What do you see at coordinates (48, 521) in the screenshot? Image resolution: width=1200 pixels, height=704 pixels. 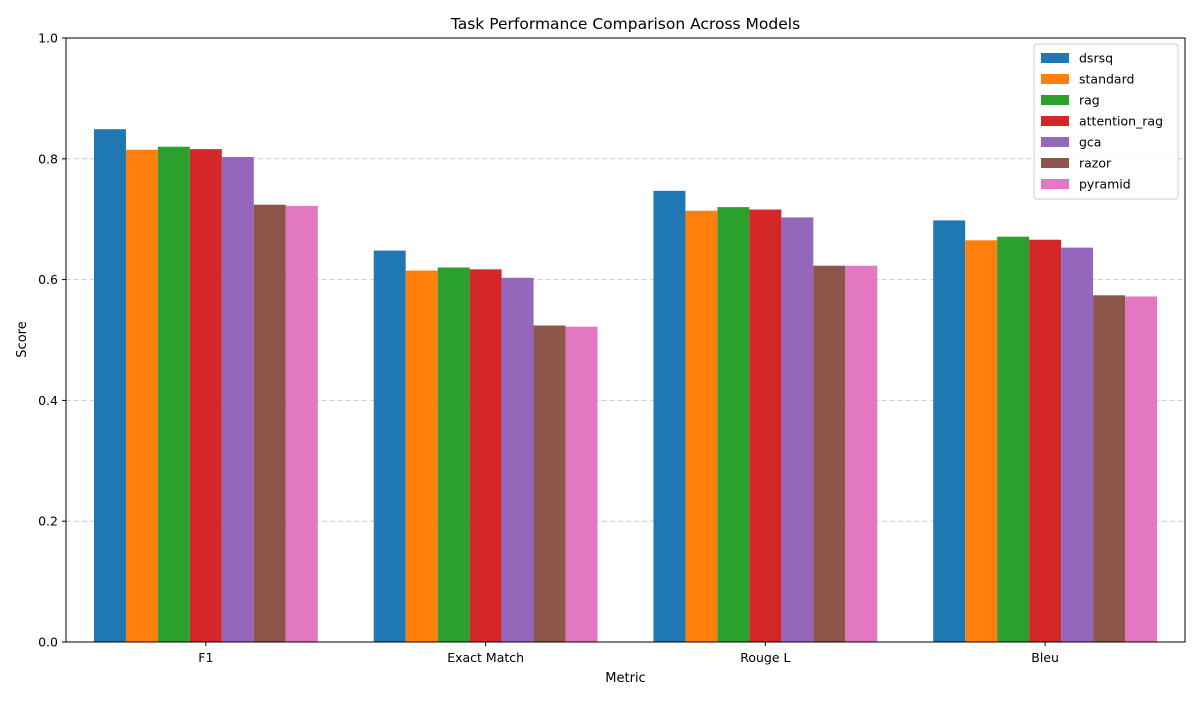 I see `y-tick-label: 0.2` at bounding box center [48, 521].